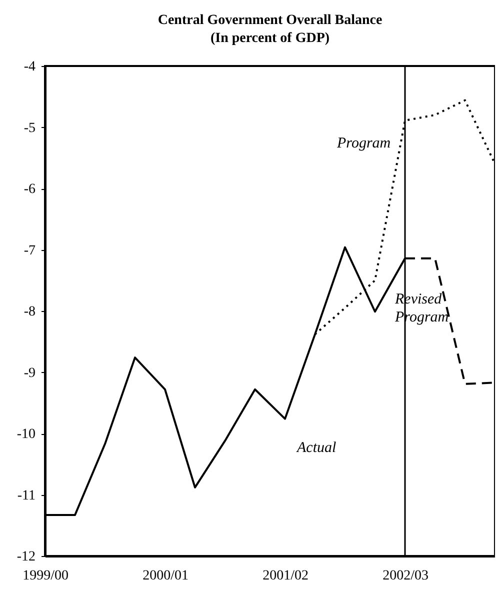  What do you see at coordinates (270, 20) in the screenshot?
I see `chart-title: Central Government Overall Balance` at bounding box center [270, 20].